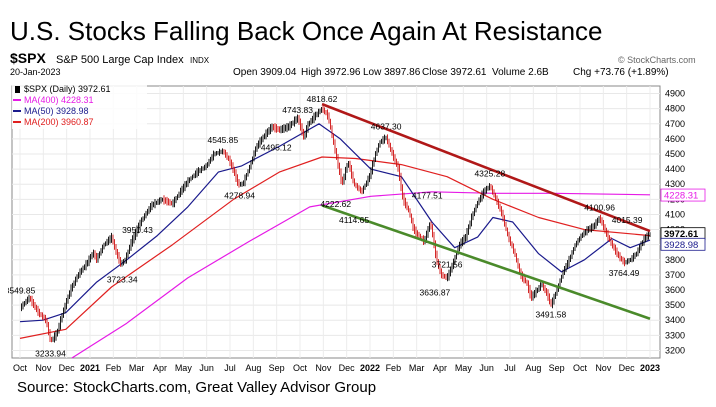 This screenshot has width=716, height=407. I want to click on y-tick-label: 3200, so click(675, 350).